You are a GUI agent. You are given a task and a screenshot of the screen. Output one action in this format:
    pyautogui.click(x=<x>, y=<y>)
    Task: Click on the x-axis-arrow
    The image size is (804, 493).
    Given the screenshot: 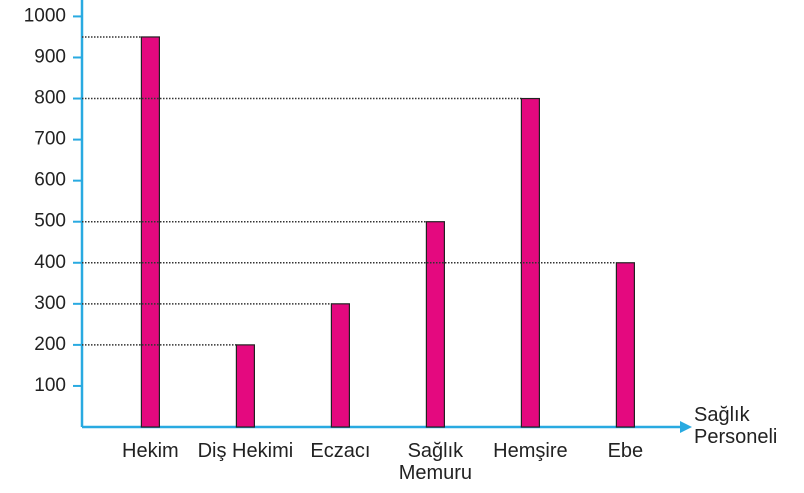 What is the action you would take?
    pyautogui.click(x=686, y=427)
    